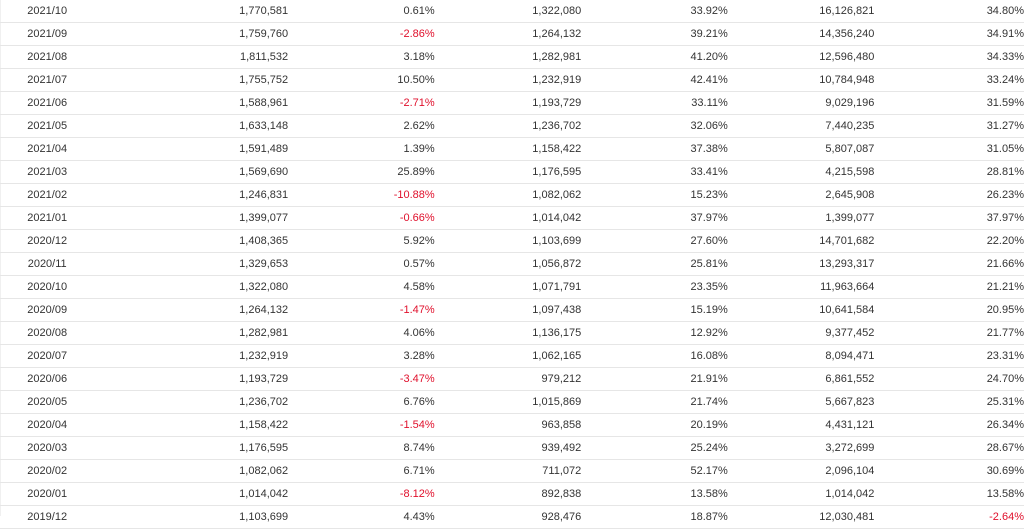 Image resolution: width=1024 pixels, height=529 pixels. Describe the element at coordinates (949, 12) in the screenshot. I see `cell-cumulative-yoy-change: 34.80%` at that location.